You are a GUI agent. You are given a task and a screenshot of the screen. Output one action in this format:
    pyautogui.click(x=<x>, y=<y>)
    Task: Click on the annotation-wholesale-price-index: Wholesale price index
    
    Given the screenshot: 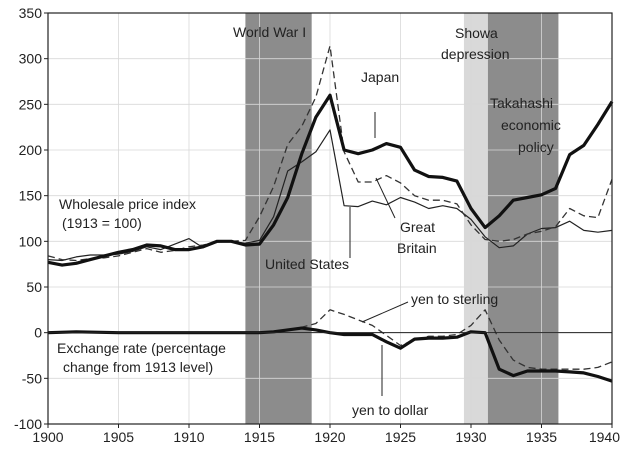 What is the action you would take?
    pyautogui.click(x=127, y=204)
    